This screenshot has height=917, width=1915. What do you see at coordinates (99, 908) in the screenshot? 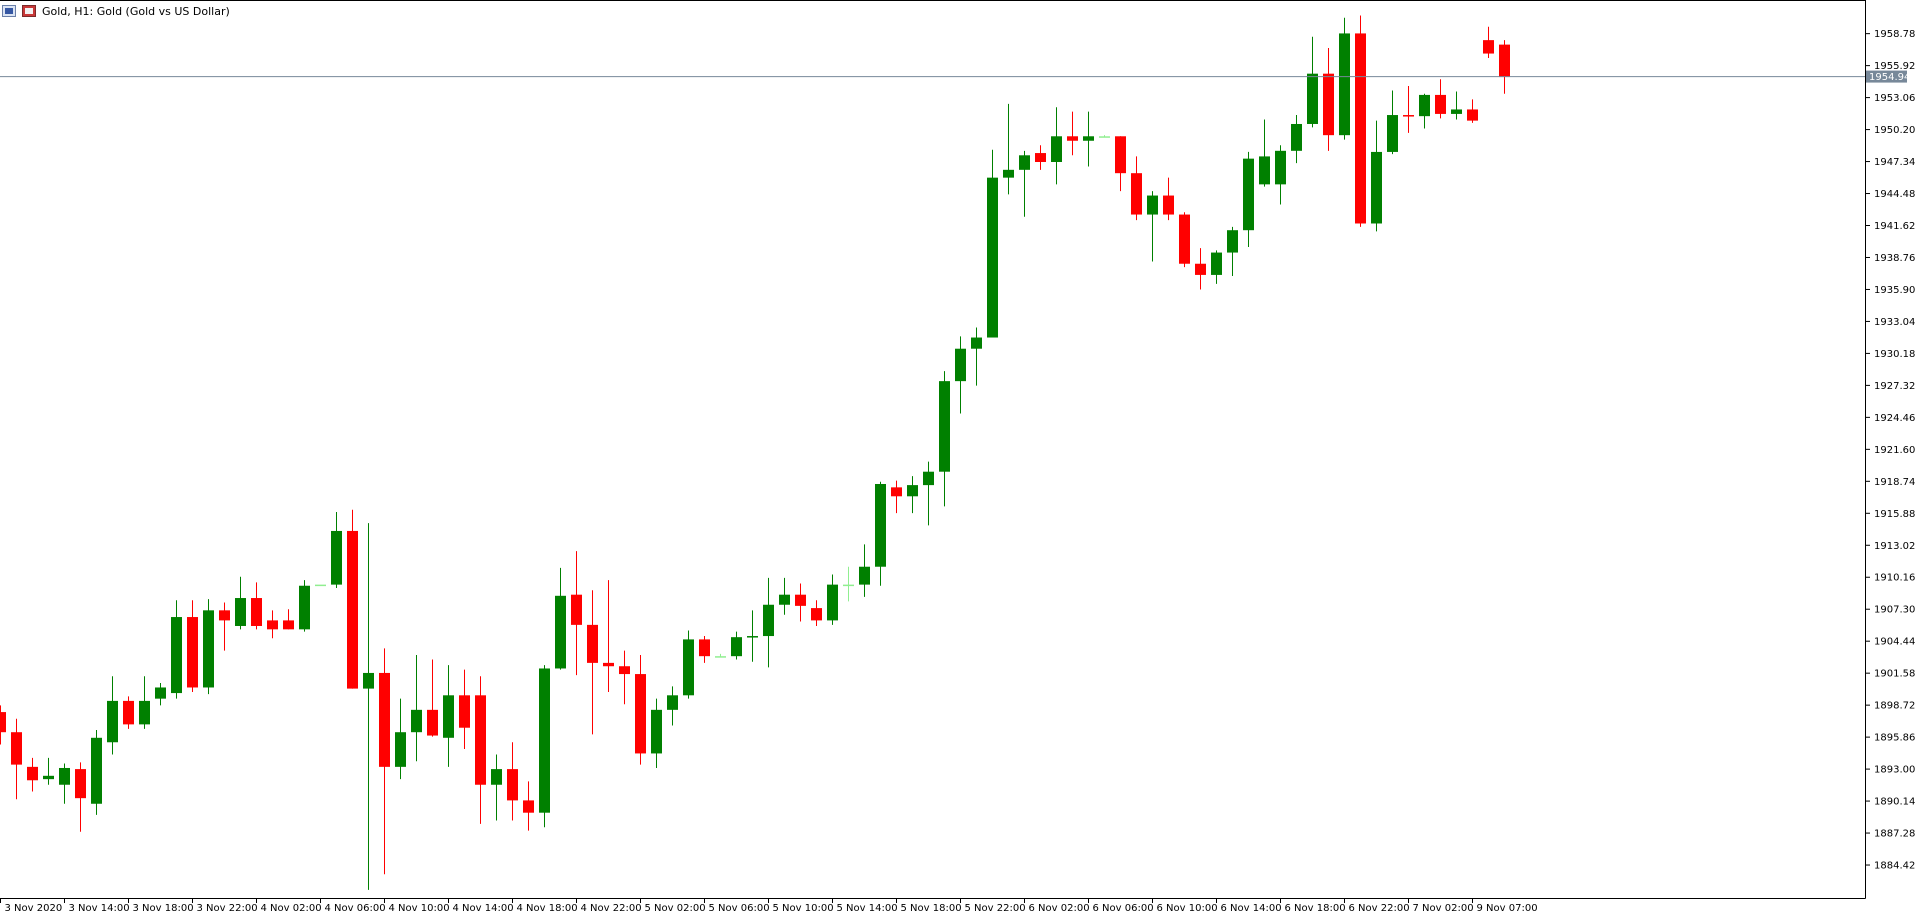
I see `time-tick-label: 3 Nov 14:00` at bounding box center [99, 908].